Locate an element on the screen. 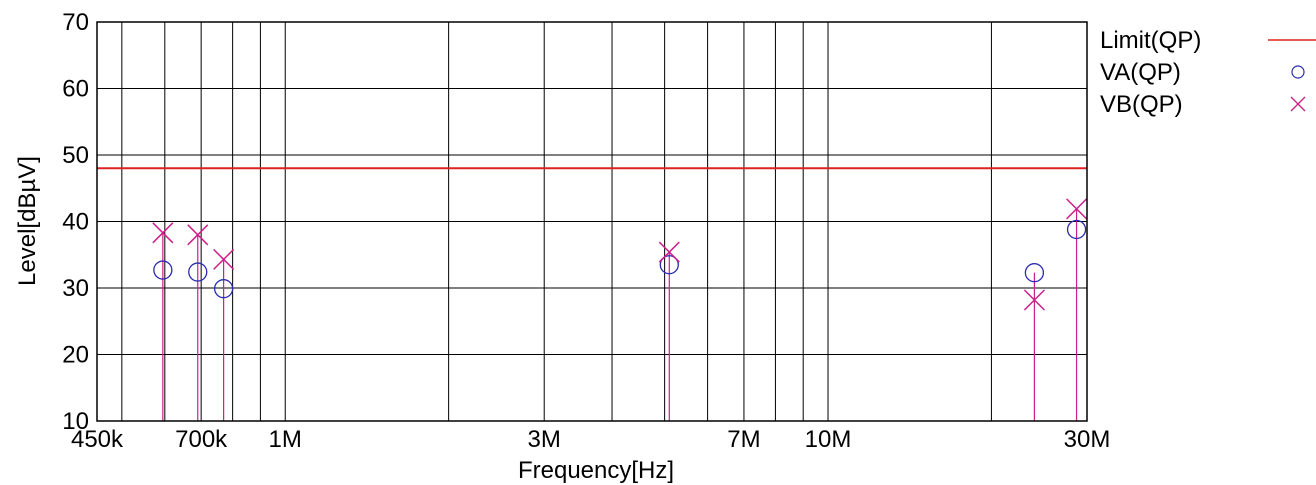 The height and width of the screenshot is (485, 1316). x-tick-labels: 450k 700k 1M 3M 7M 10M 30M is located at coordinates (590, 439).